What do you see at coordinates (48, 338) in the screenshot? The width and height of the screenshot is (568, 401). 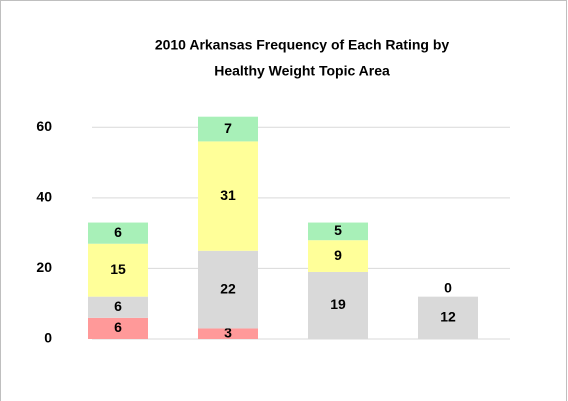 I see `y-tick-label: 0` at bounding box center [48, 338].